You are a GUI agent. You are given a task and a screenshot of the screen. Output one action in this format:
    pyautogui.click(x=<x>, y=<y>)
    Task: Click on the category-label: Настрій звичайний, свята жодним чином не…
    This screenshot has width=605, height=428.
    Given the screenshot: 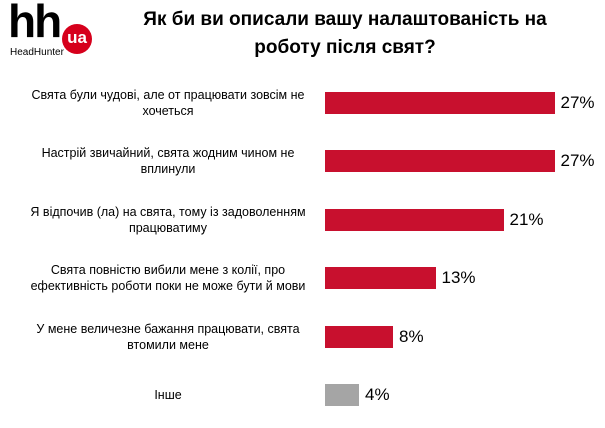 What is the action you would take?
    pyautogui.click(x=168, y=161)
    